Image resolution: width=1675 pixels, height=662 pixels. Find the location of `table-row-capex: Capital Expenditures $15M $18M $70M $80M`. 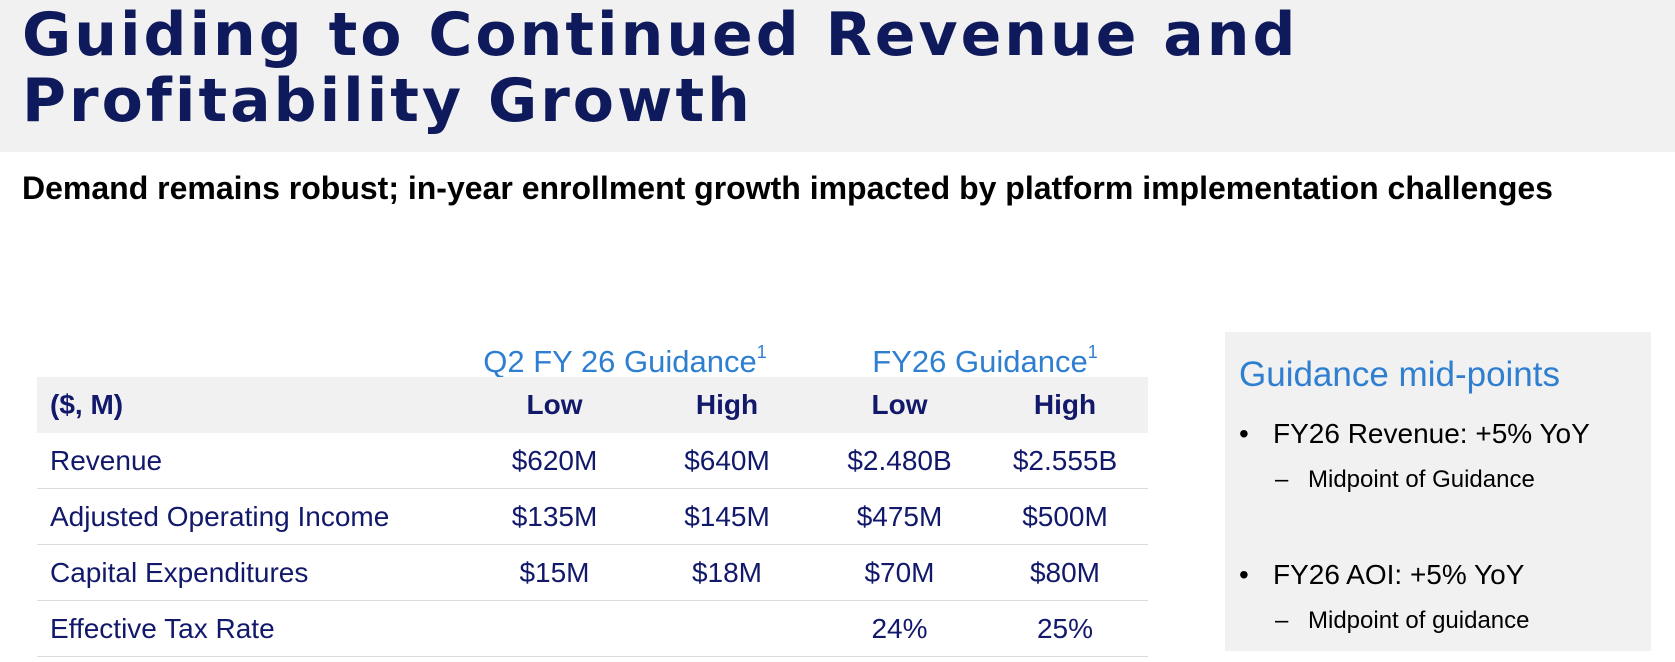

table-row-capex: Capital Expenditures $15M $18M $70M $80M is located at coordinates (592, 573).